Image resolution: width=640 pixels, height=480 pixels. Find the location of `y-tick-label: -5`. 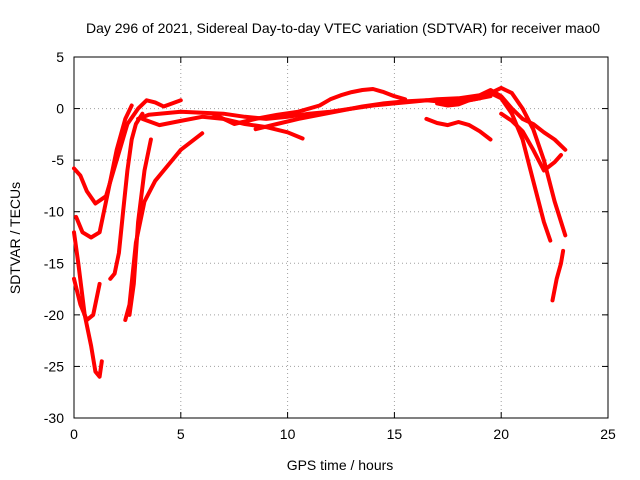

y-tick-label: -5 is located at coordinates (58, 160).